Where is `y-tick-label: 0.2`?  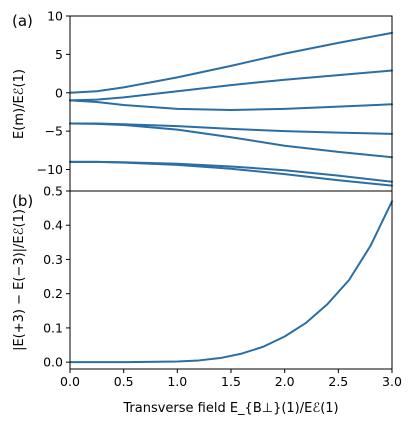
y-tick-label: 0.2 is located at coordinates (53, 293).